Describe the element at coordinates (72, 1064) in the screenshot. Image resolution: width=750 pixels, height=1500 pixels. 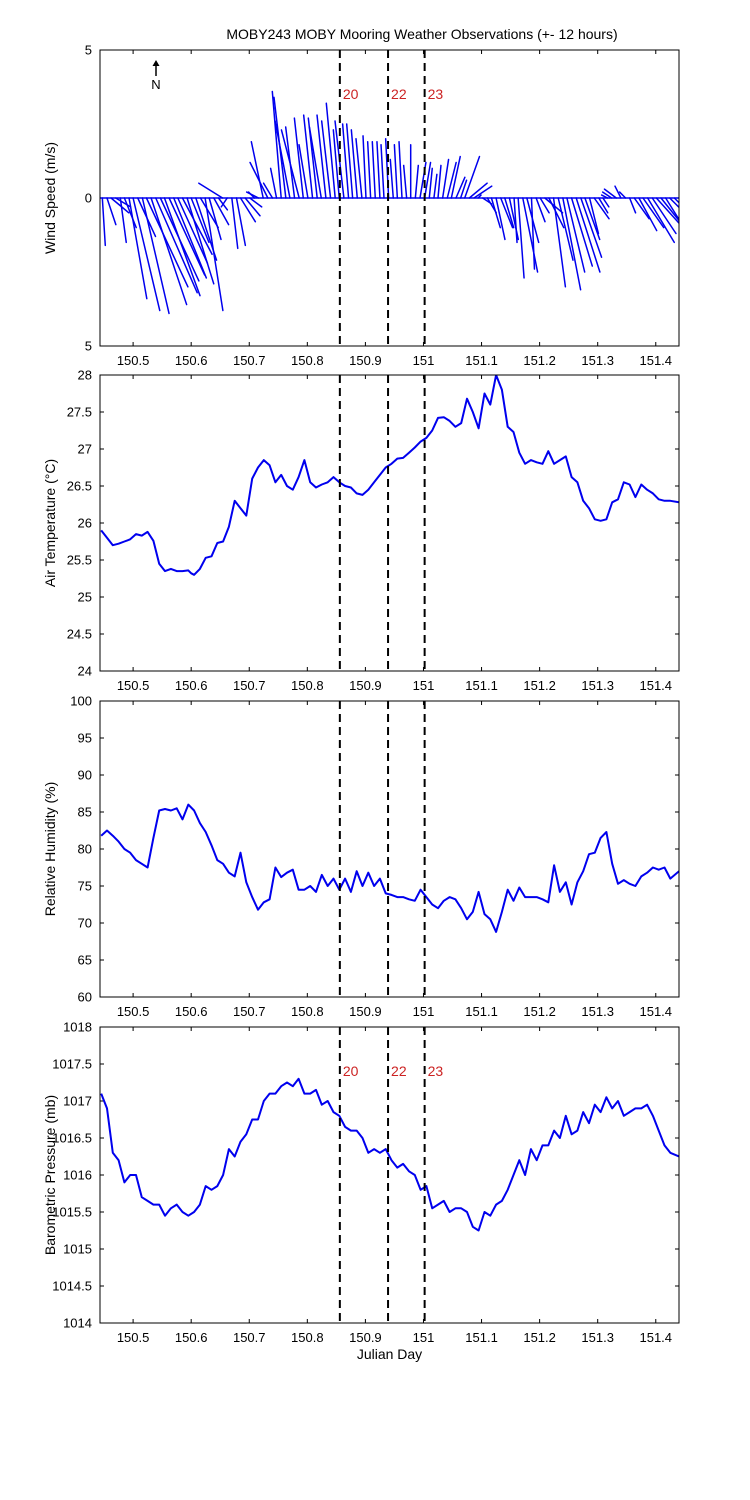
I see `y-tick-label: 1017.5` at that location.